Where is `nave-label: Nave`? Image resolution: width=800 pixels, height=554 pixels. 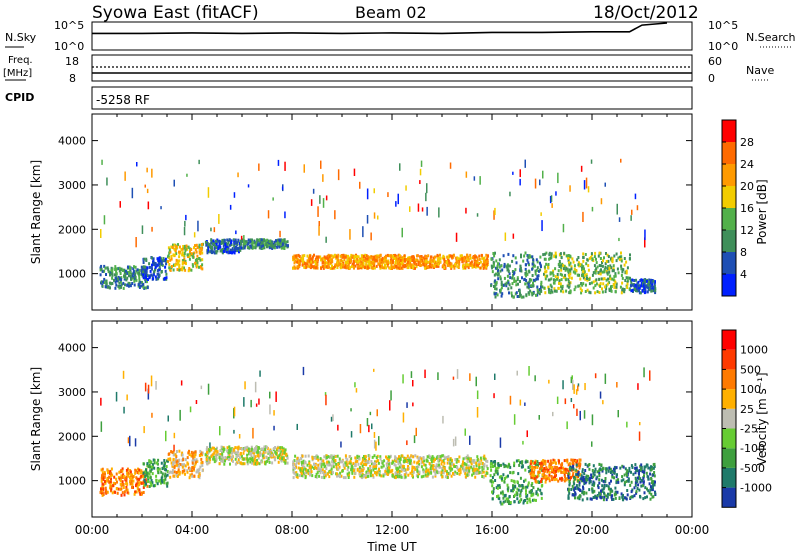 nave-label: Nave is located at coordinates (760, 70).